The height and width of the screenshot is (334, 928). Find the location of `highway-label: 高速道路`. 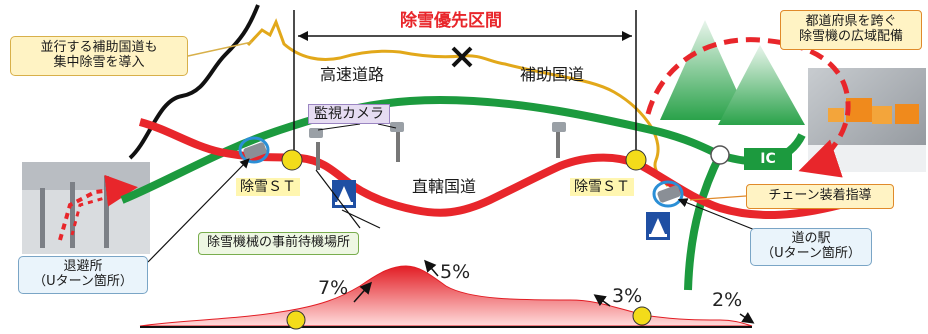

highway-label: 高速道路 is located at coordinates (352, 74).